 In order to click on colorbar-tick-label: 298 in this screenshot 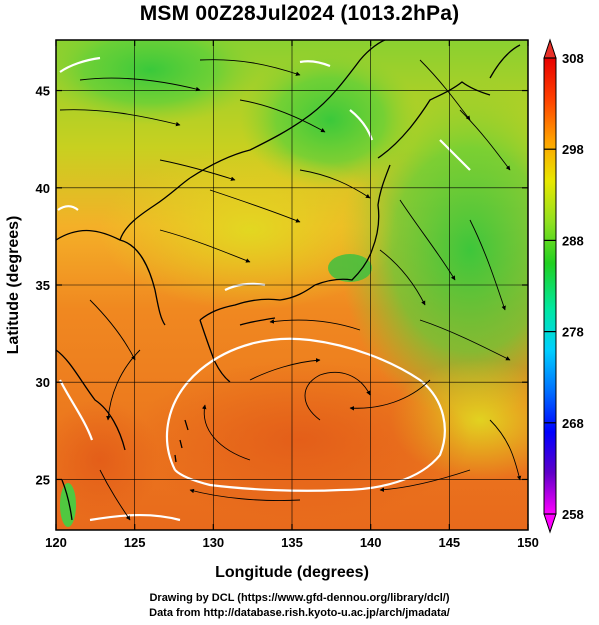, I will do `click(573, 149)`.